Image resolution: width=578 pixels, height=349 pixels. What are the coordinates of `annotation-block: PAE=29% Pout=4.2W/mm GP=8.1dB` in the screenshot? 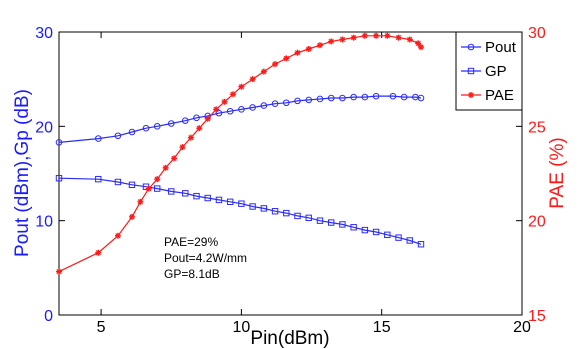 It's located at (205, 258).